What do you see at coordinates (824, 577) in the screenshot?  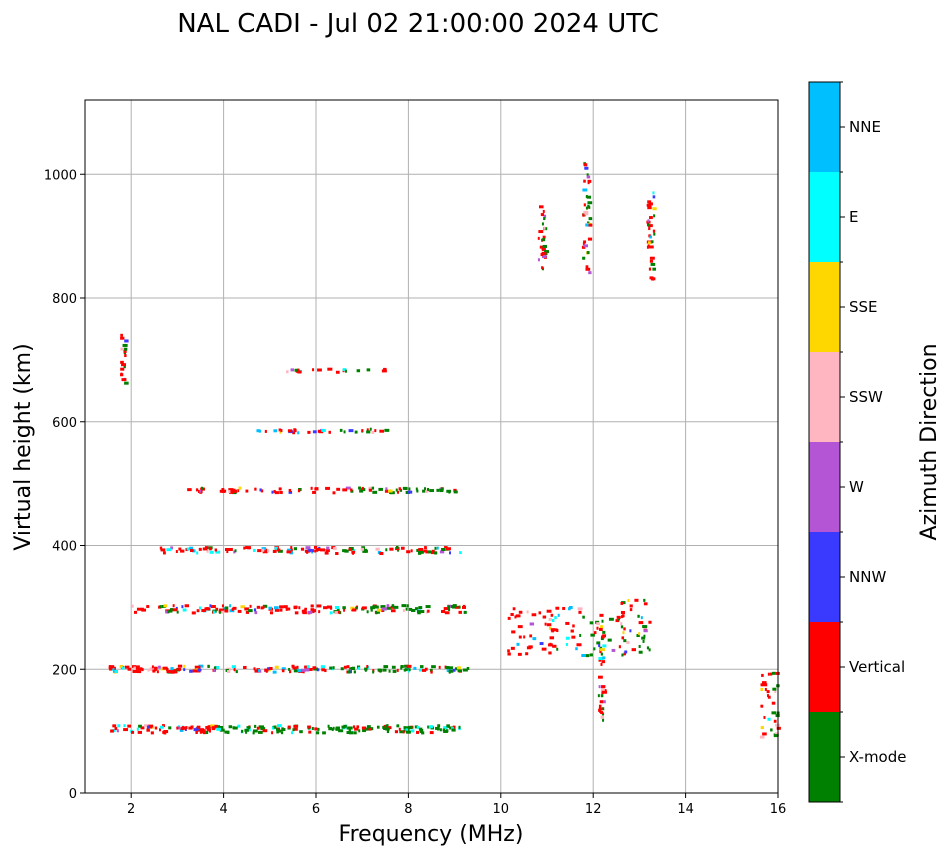 I see `colorbar-segment` at bounding box center [824, 577].